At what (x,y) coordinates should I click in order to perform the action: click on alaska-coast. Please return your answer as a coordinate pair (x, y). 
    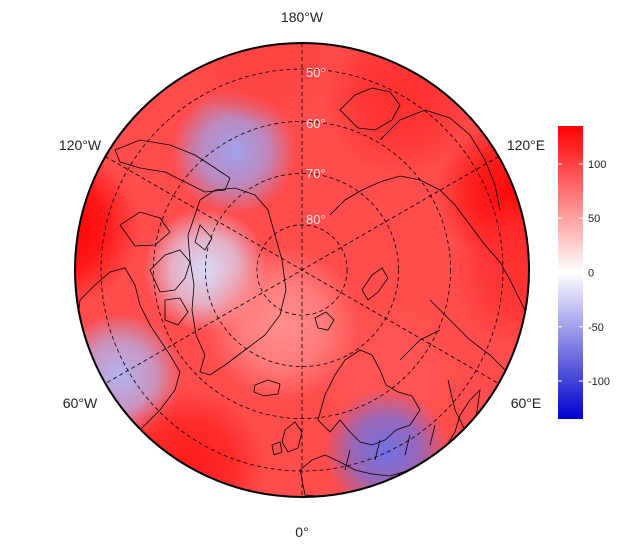
    Looking at the image, I should click on (172, 166).